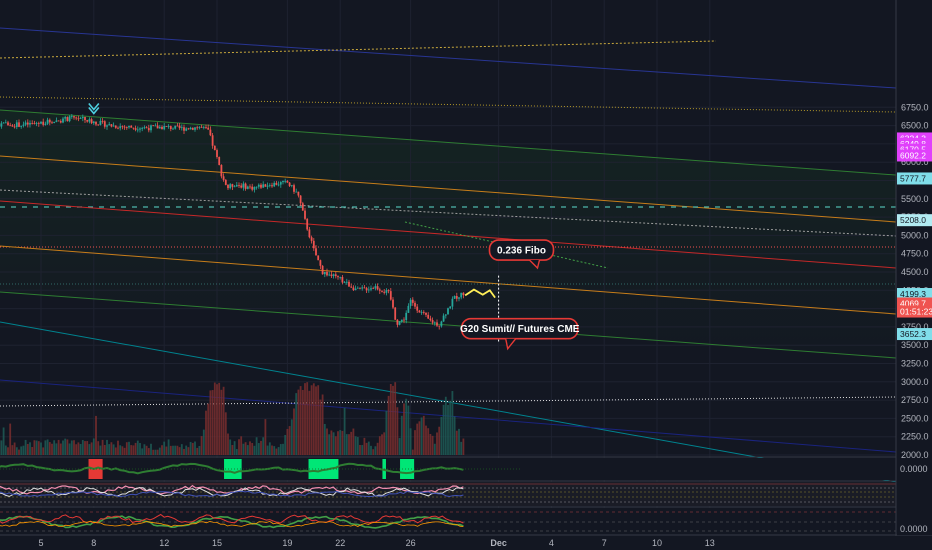 This screenshot has width=932, height=550. Describe the element at coordinates (915, 364) in the screenshot. I see `y-tick-label: 3250.0` at that location.